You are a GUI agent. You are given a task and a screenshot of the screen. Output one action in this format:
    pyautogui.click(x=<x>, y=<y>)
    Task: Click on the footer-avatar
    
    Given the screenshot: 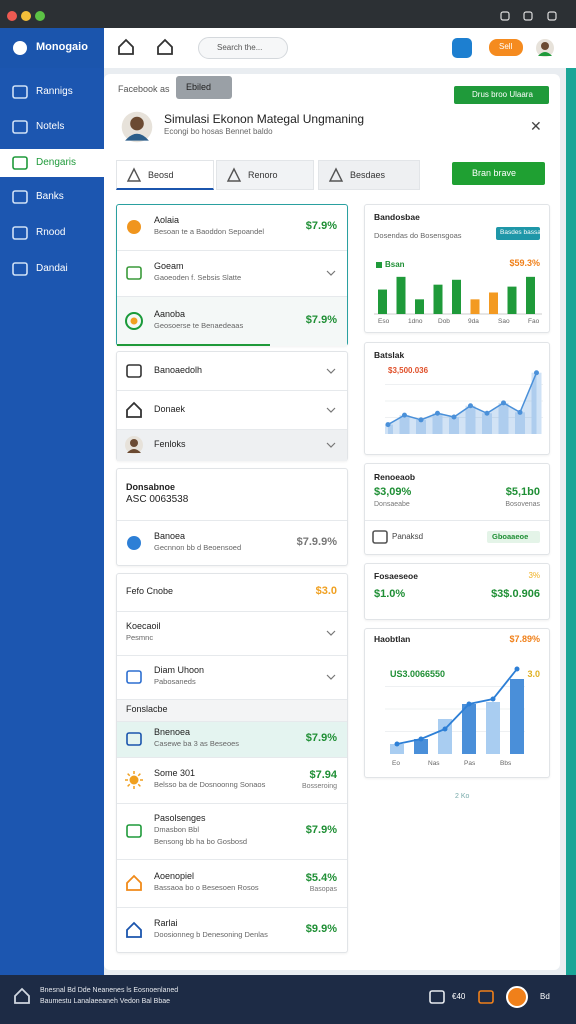 What is the action you would take?
    pyautogui.click(x=517, y=997)
    